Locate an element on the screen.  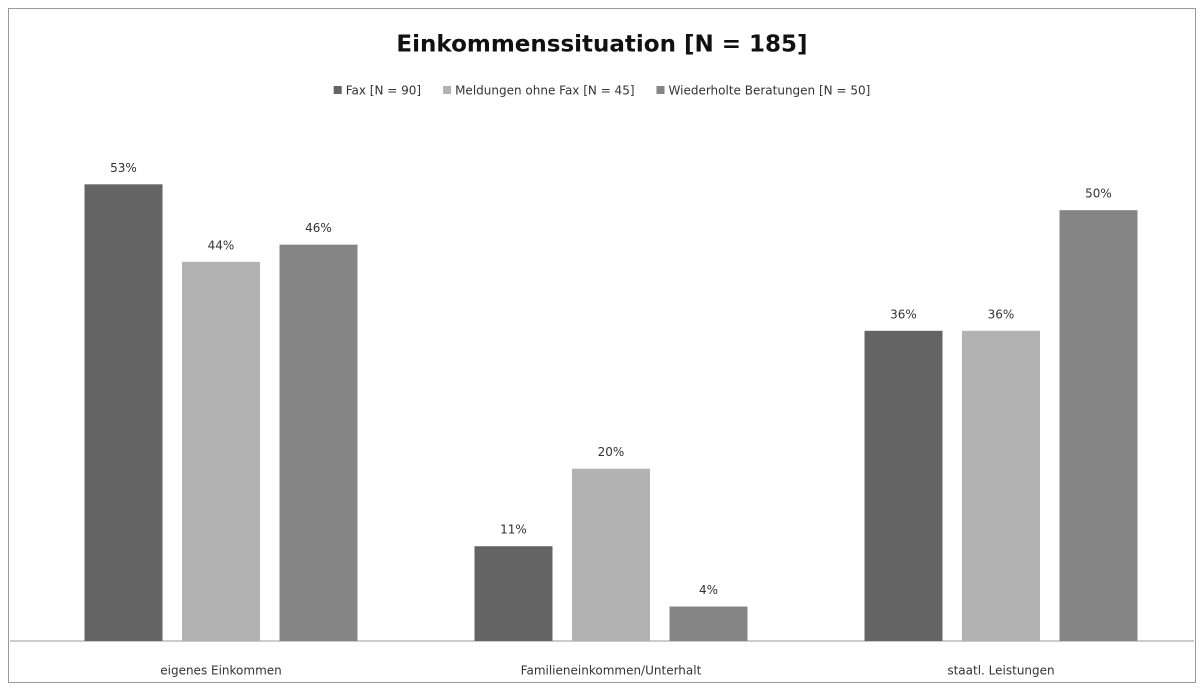
x-tick-label: staatl. Leistungen is located at coordinates (1000, 671).